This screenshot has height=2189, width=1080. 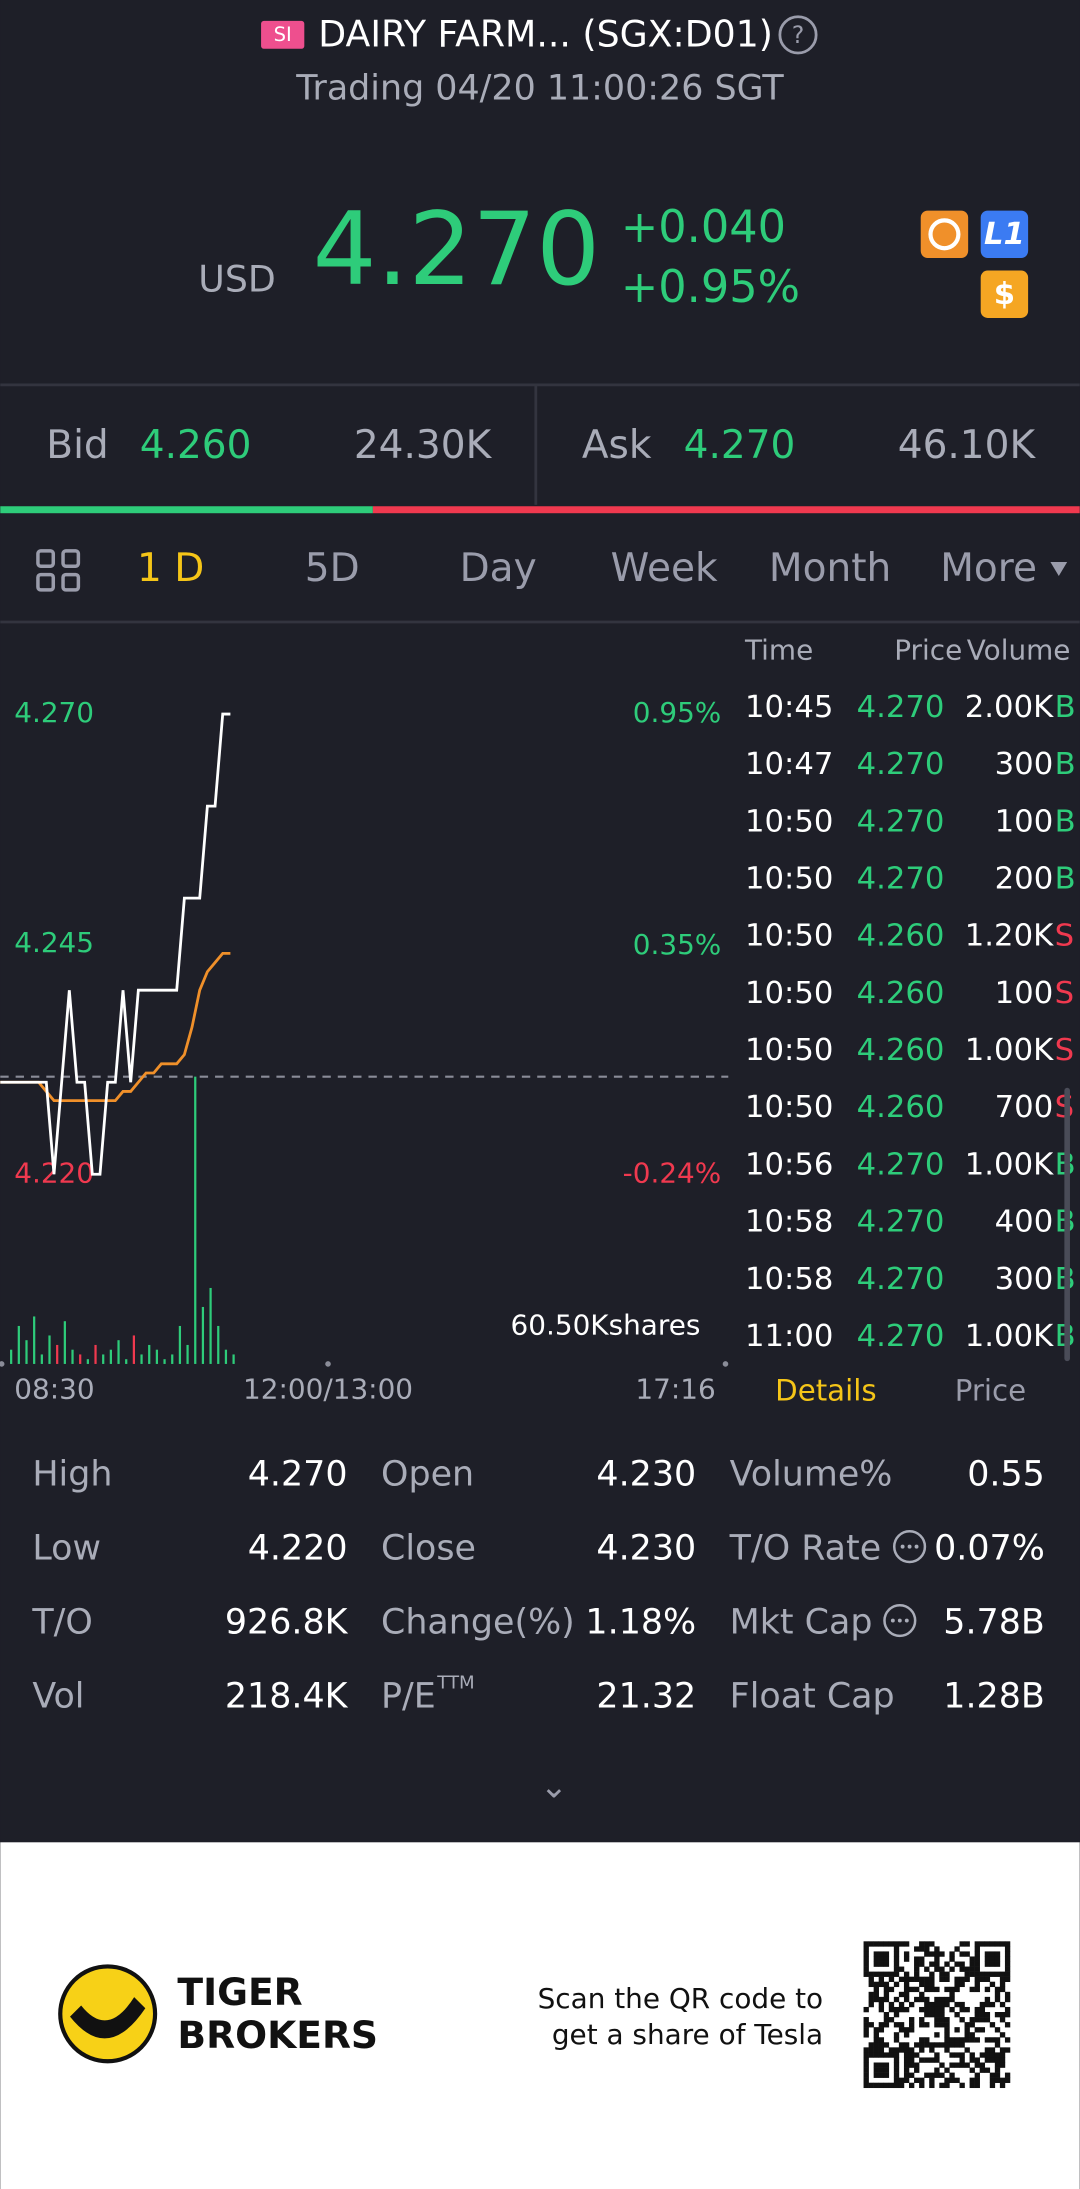 What do you see at coordinates (170, 568) in the screenshot?
I see `period-tab: 1 D` at bounding box center [170, 568].